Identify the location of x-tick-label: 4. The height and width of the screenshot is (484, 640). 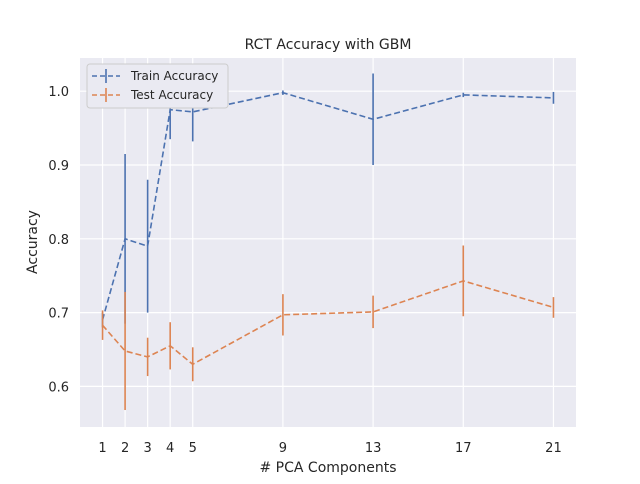
(170, 448).